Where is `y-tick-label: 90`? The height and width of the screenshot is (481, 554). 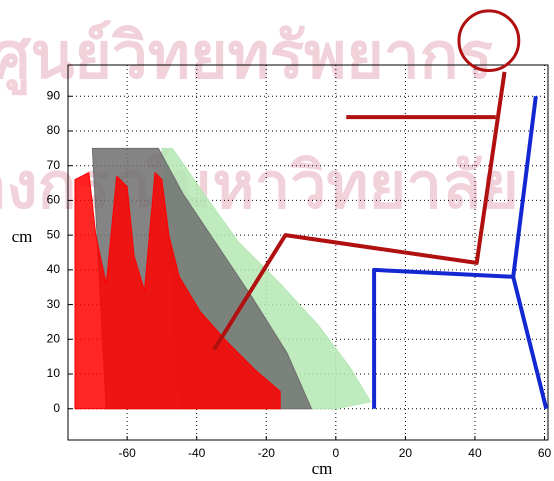
y-tick-label: 90 is located at coordinates (54, 95).